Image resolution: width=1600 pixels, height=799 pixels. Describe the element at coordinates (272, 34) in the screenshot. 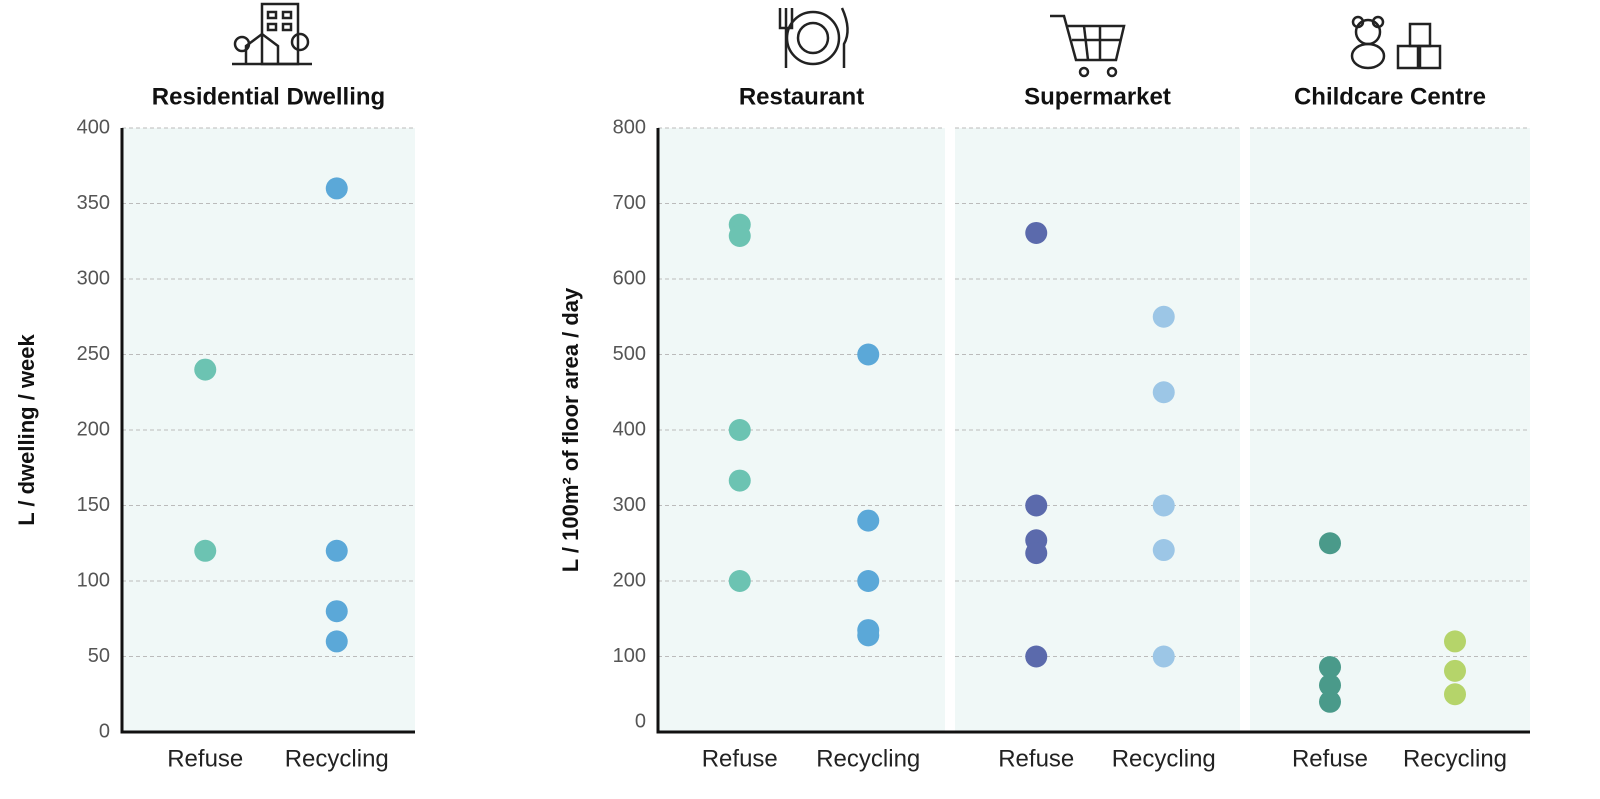

I see `building-icon` at that location.